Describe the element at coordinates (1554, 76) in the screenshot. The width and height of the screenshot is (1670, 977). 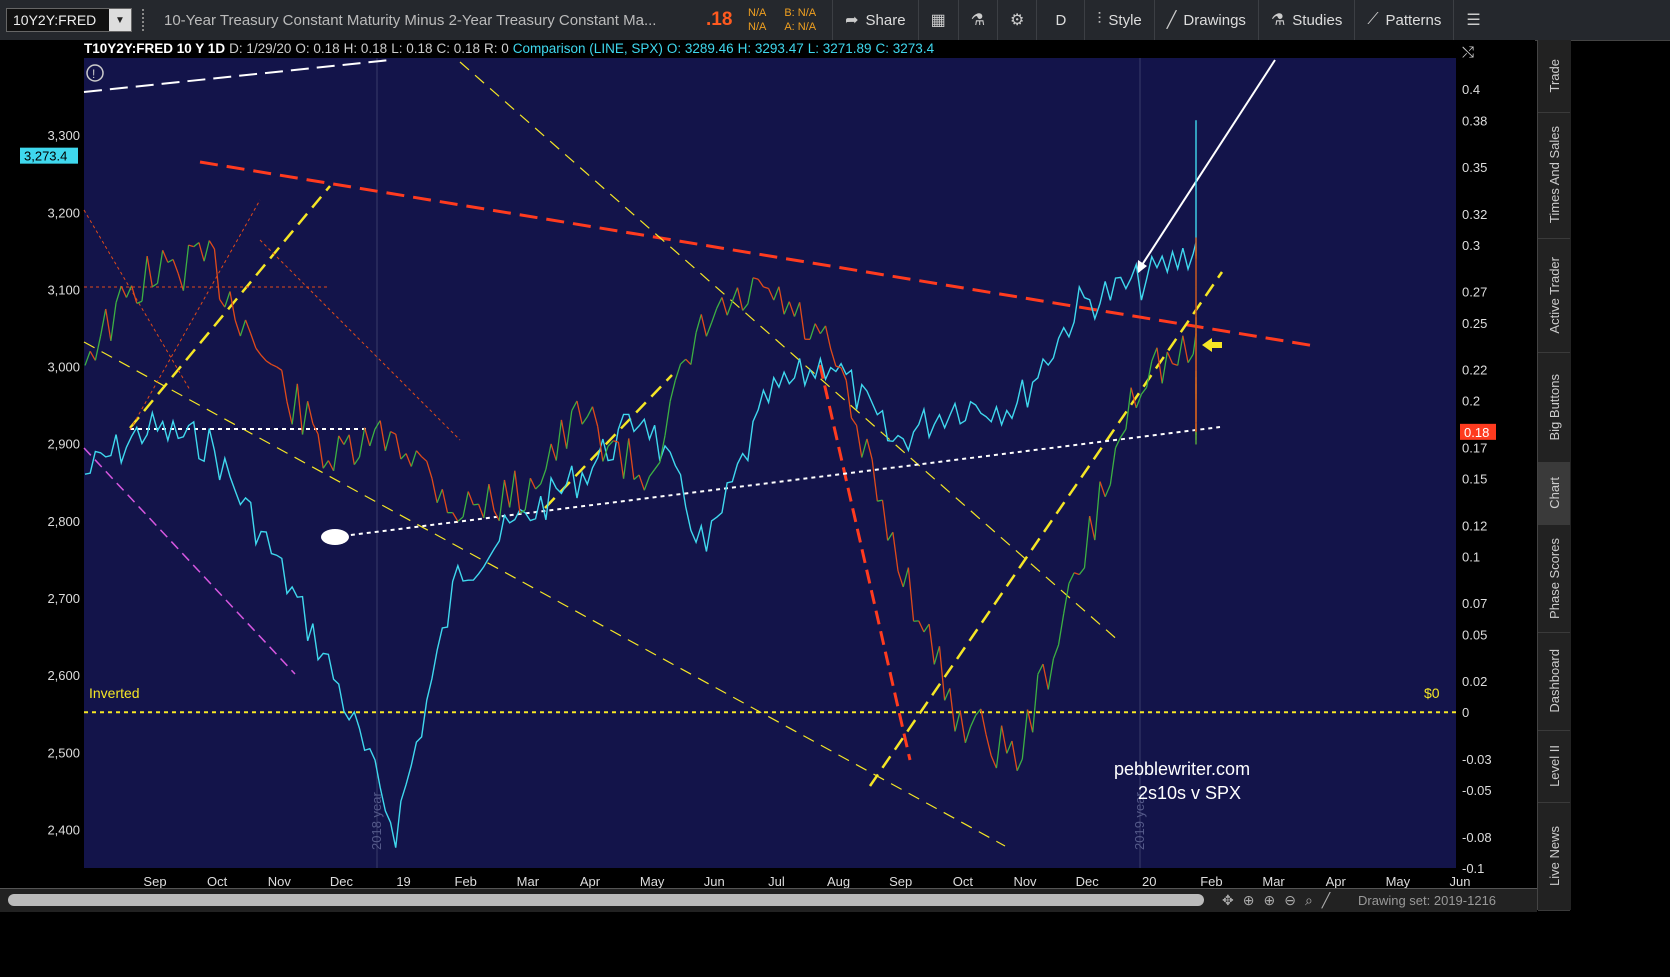
I see `tab-trade: Trade` at that location.